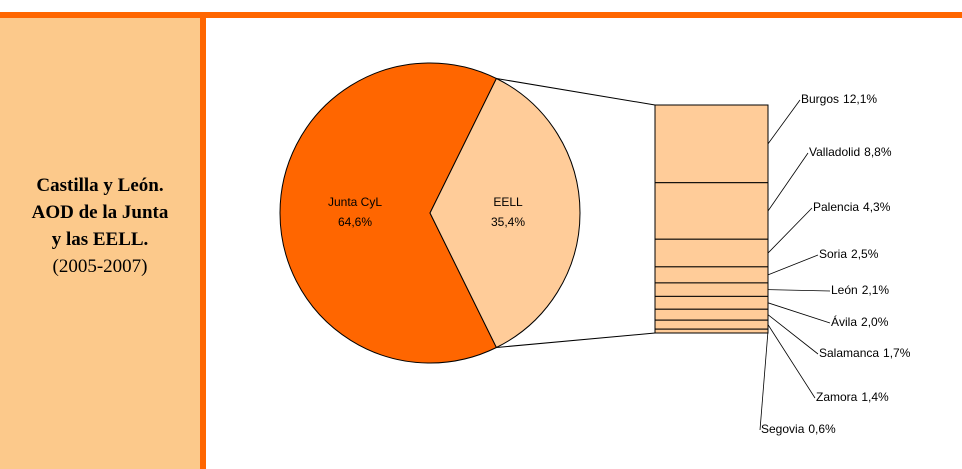  What do you see at coordinates (860, 290) in the screenshot?
I see `segment-label: León 2,1%` at bounding box center [860, 290].